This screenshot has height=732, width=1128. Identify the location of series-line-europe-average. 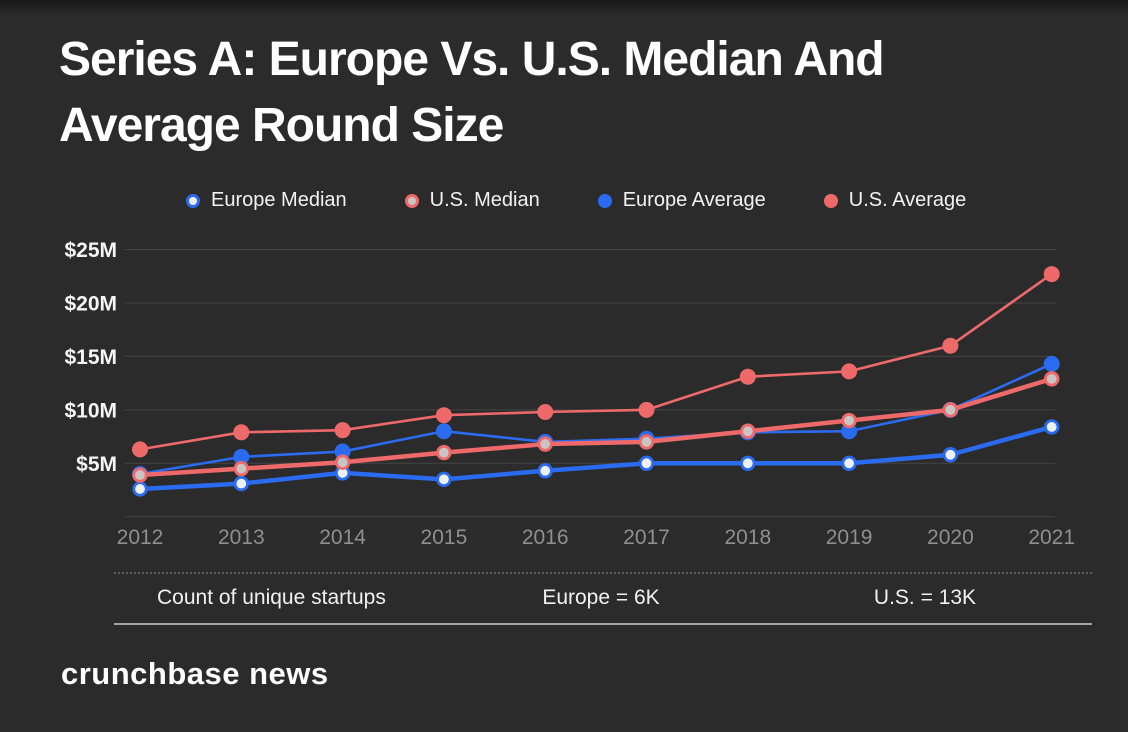
(595, 419).